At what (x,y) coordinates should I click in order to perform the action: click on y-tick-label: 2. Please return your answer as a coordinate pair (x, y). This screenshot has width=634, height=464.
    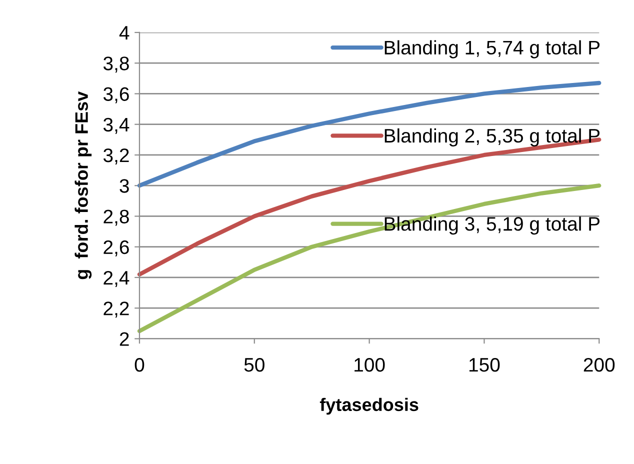
    Looking at the image, I should click on (124, 339).